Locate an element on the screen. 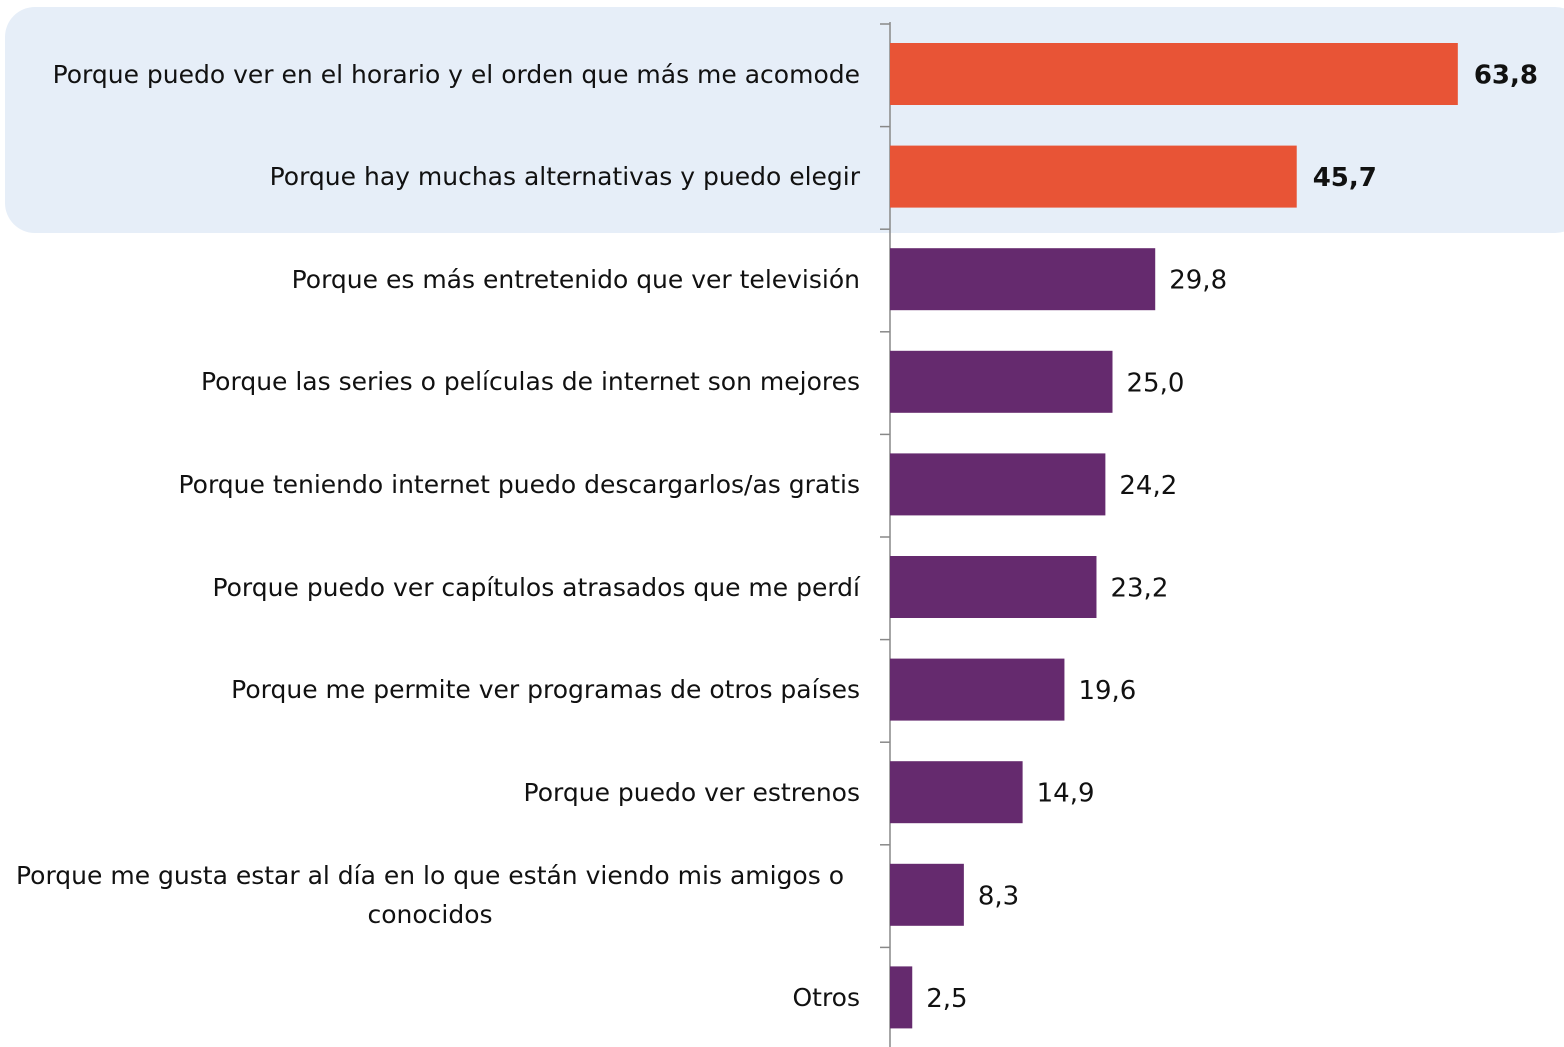  value-label: 2,5 is located at coordinates (946, 999).